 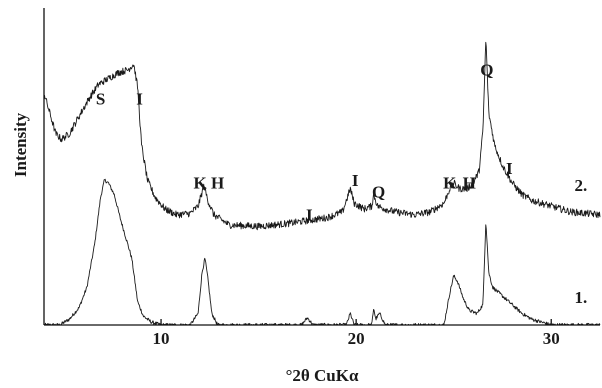 What do you see at coordinates (161, 338) in the screenshot?
I see `x-tick-label-10: 10` at bounding box center [161, 338].